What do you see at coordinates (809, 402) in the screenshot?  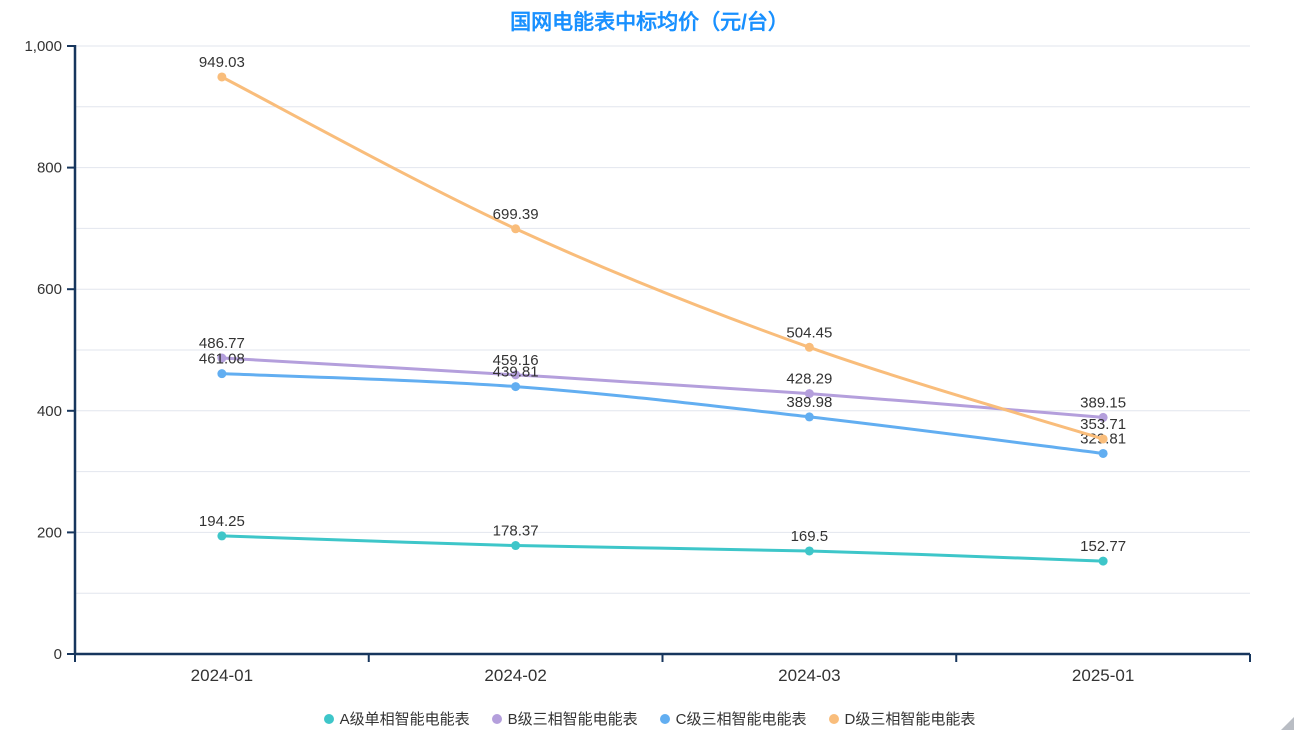 I see `data-label: 389.98` at bounding box center [809, 402].